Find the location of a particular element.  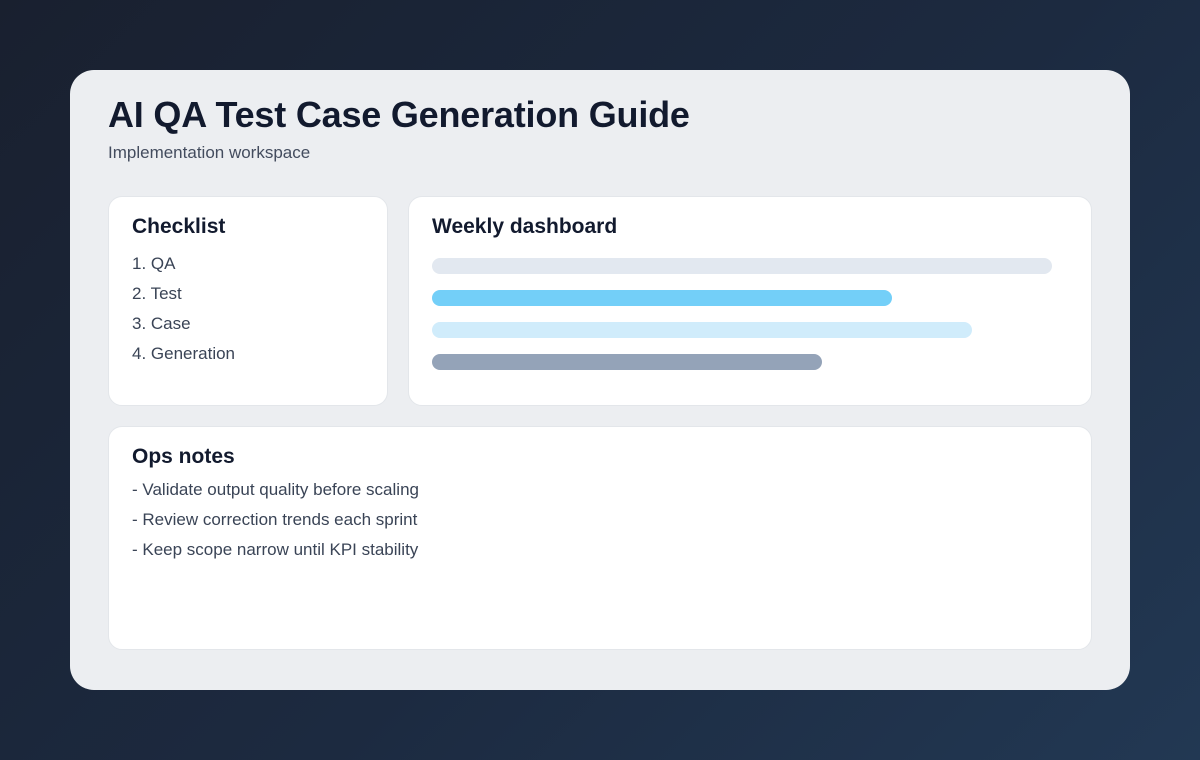

checklist-title: Checklist is located at coordinates (179, 226).